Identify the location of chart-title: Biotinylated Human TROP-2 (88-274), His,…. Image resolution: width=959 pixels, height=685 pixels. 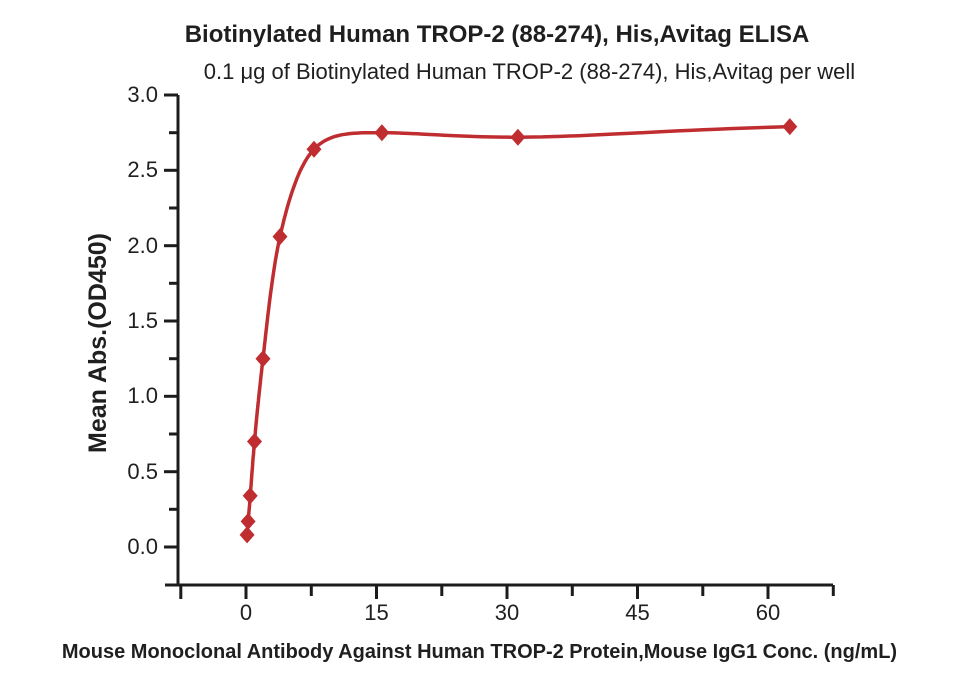
(497, 34).